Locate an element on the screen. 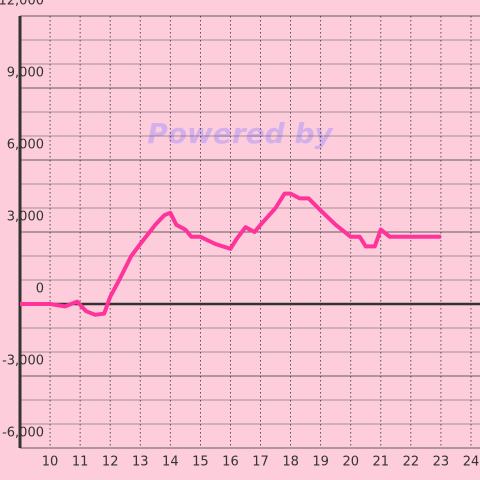  y-tick-label: 12,000 is located at coordinates (22, 4).